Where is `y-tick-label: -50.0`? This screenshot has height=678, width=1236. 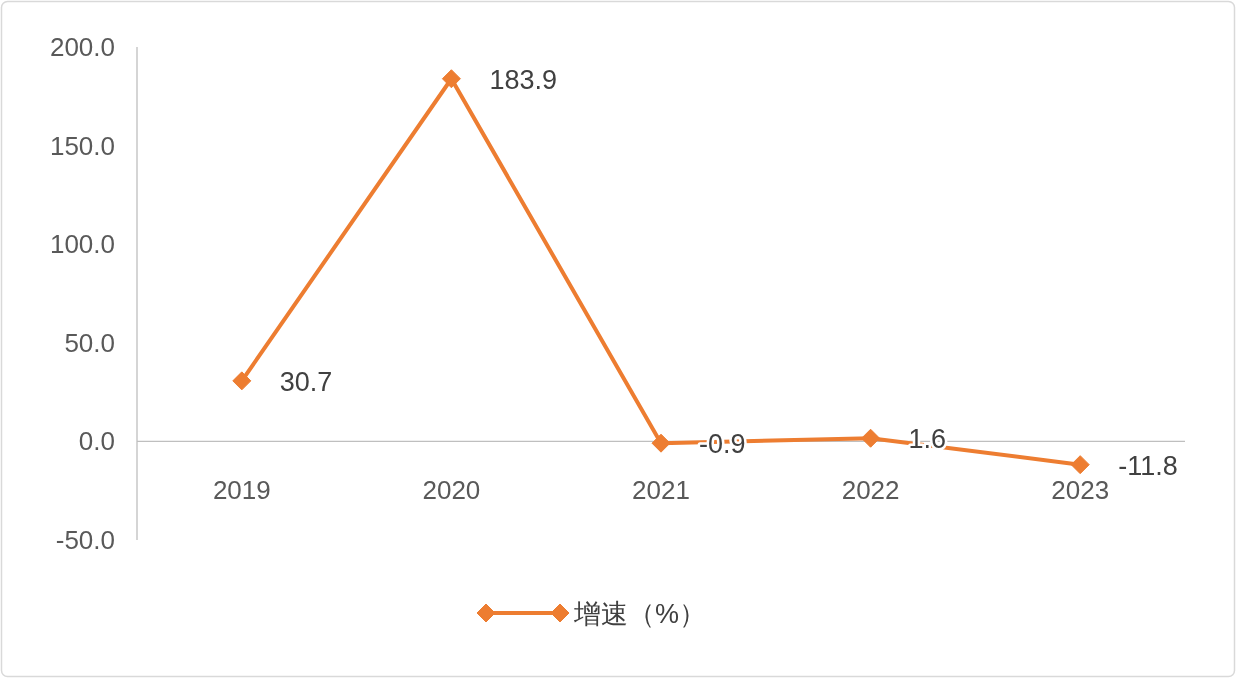 y-tick-label: -50.0 is located at coordinates (85, 540).